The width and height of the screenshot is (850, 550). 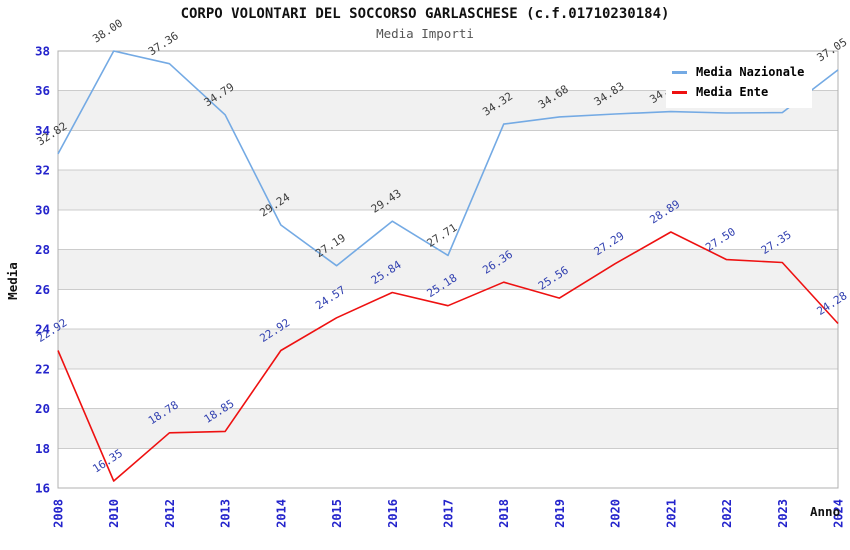 What do you see at coordinates (226, 513) in the screenshot?
I see `x-tick-label: 2013` at bounding box center [226, 513].